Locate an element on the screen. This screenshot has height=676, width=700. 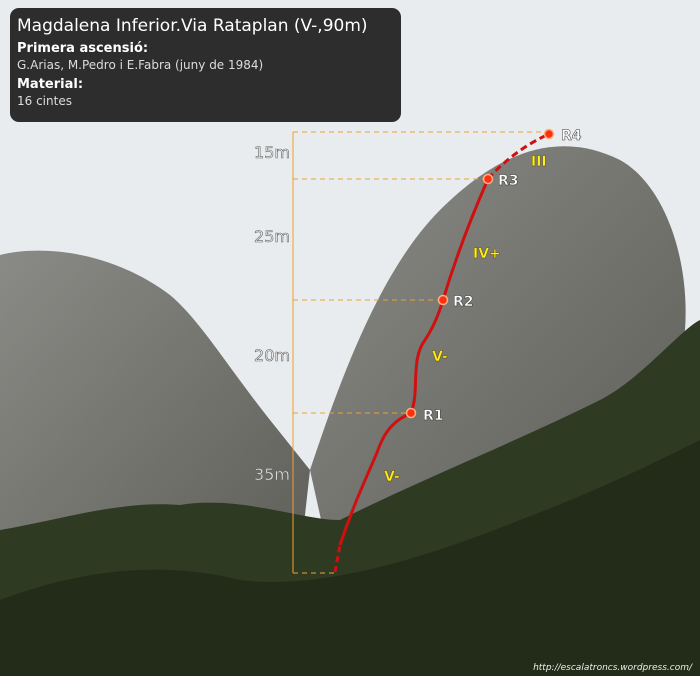
length-label: 35m is located at coordinates (272, 474).